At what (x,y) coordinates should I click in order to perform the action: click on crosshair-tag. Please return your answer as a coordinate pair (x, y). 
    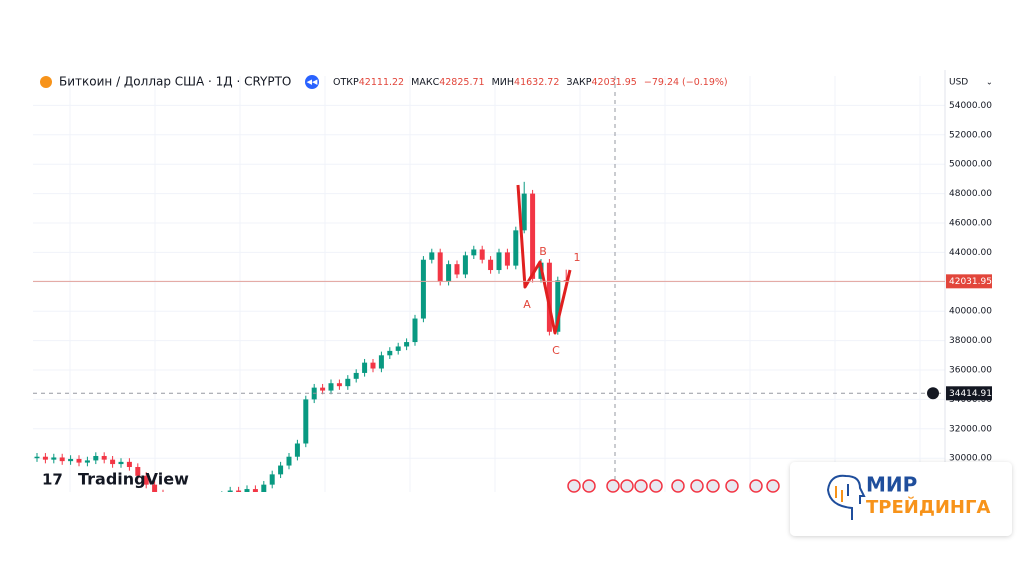
    Looking at the image, I should click on (969, 393).